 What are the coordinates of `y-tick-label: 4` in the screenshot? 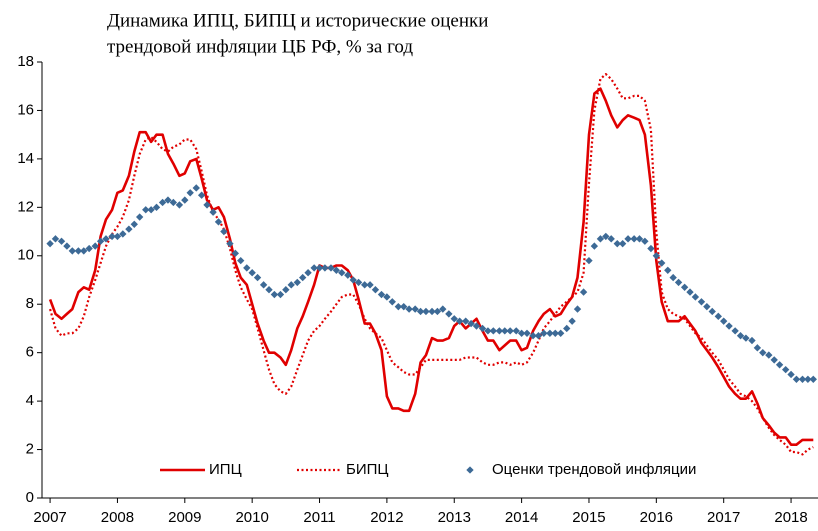 It's located at (30, 400).